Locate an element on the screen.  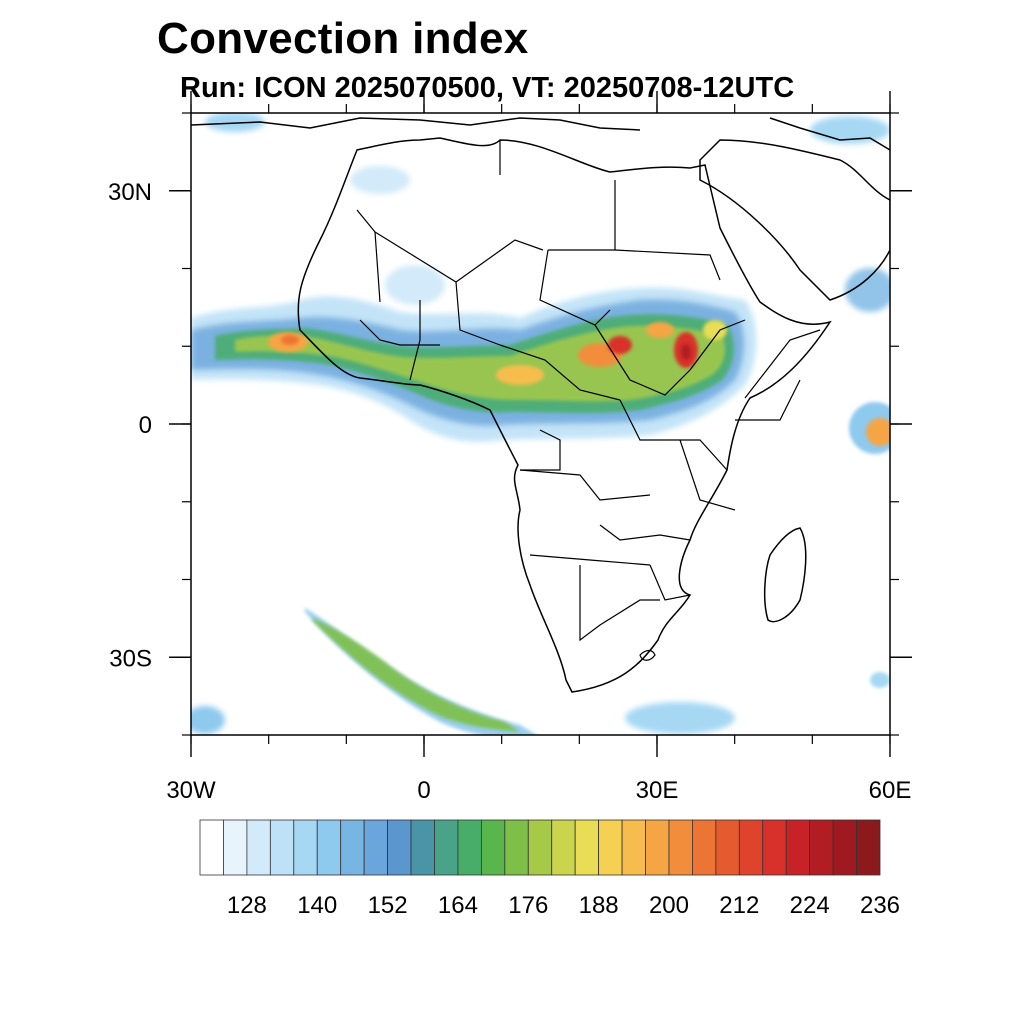
colorbar-label: 212 is located at coordinates (739, 905).